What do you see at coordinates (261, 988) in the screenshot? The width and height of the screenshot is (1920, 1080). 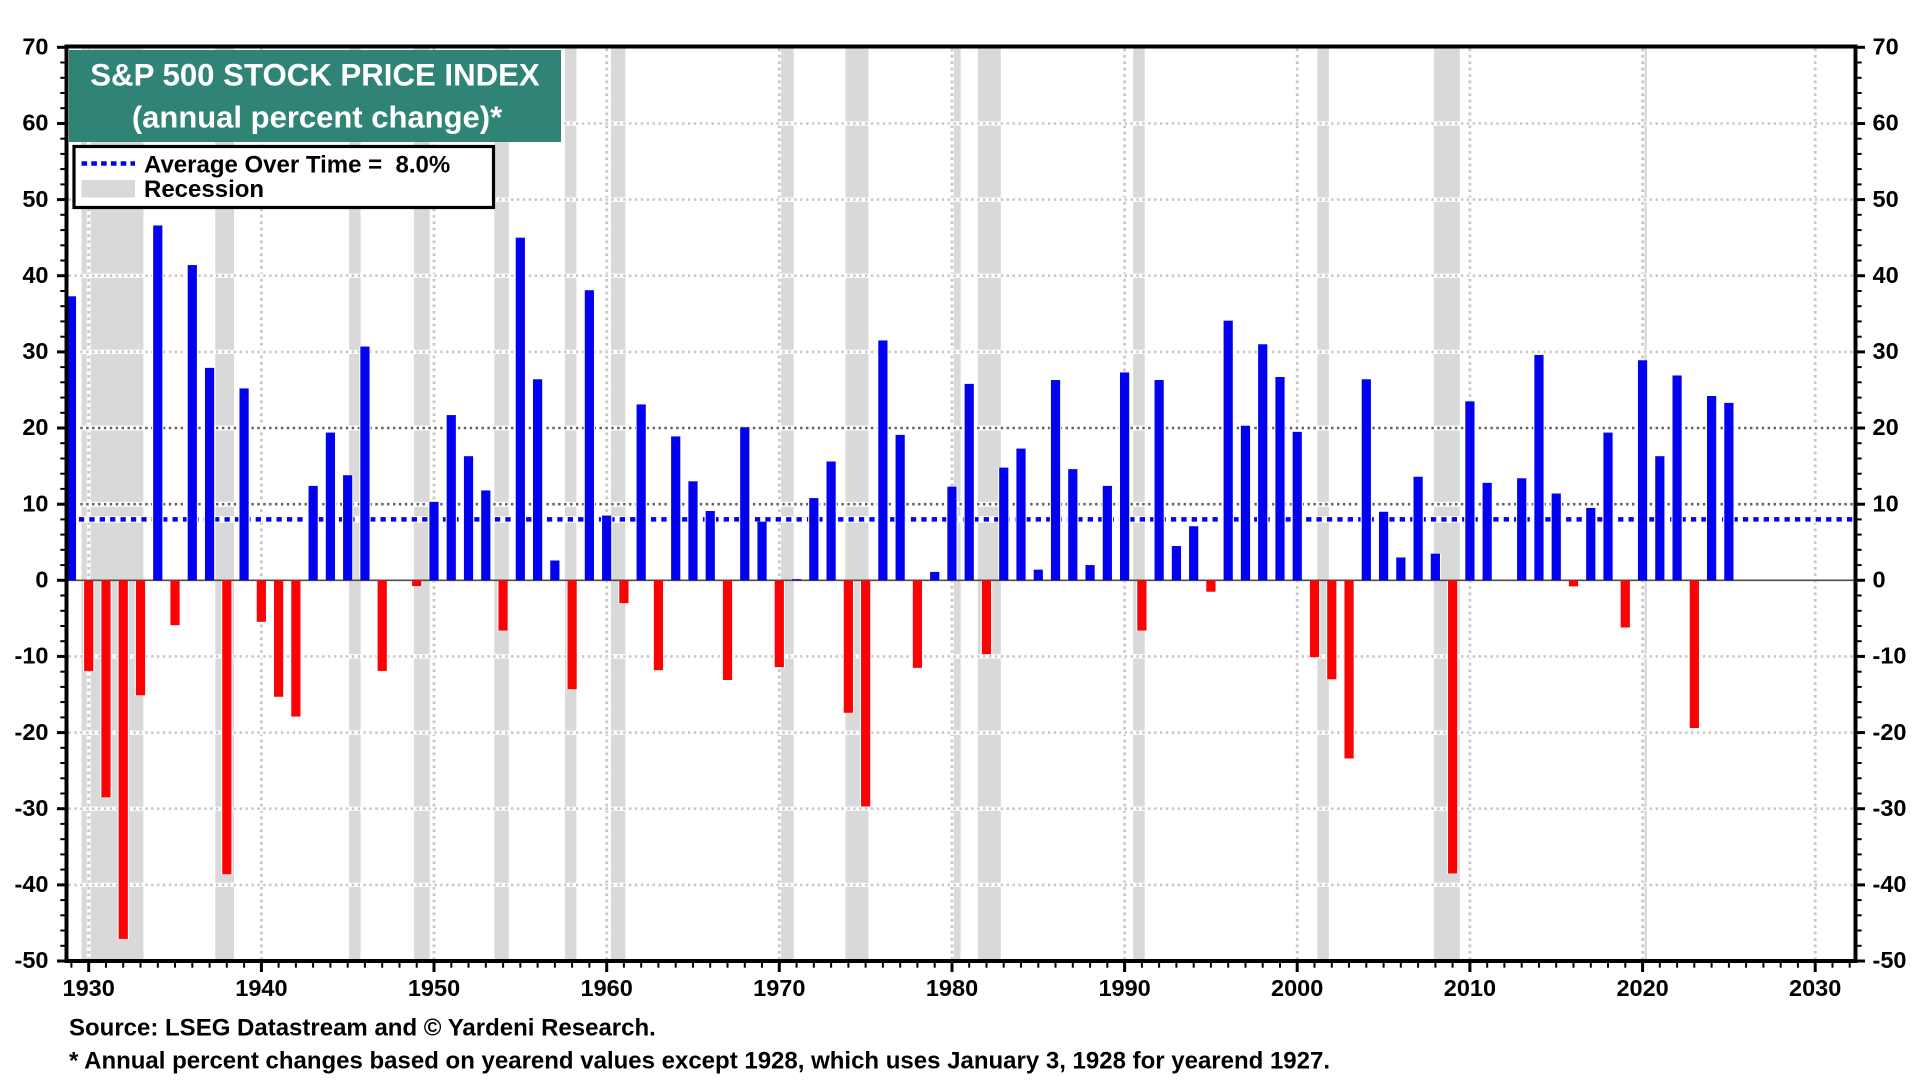 I see `svg-text: 1940` at bounding box center [261, 988].